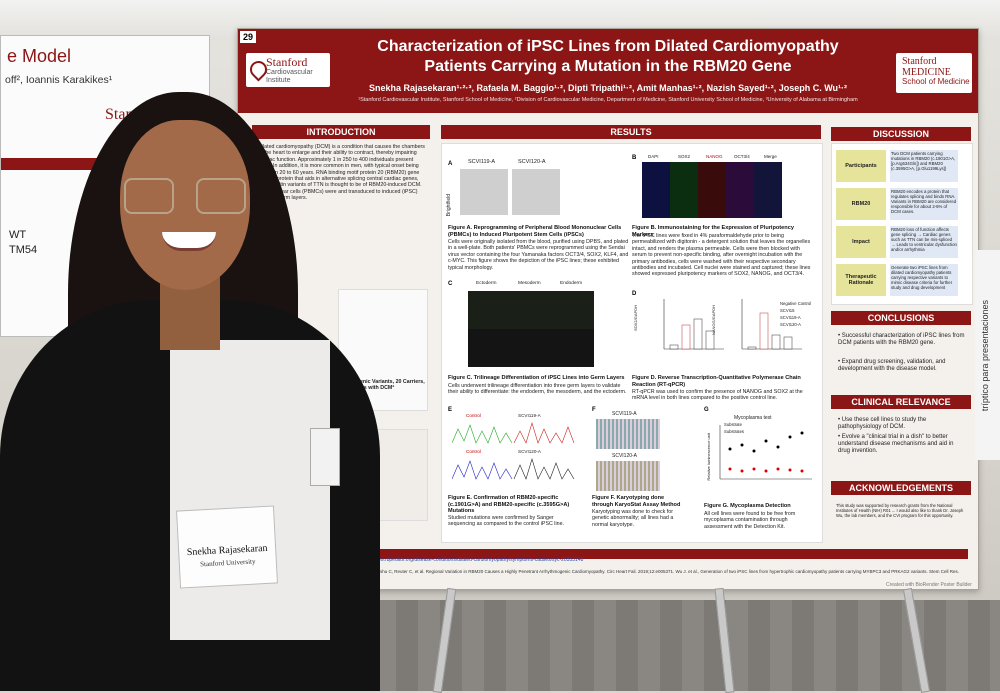 The width and height of the screenshot is (1000, 693). I want to click on fig-d-letter: D, so click(634, 294).